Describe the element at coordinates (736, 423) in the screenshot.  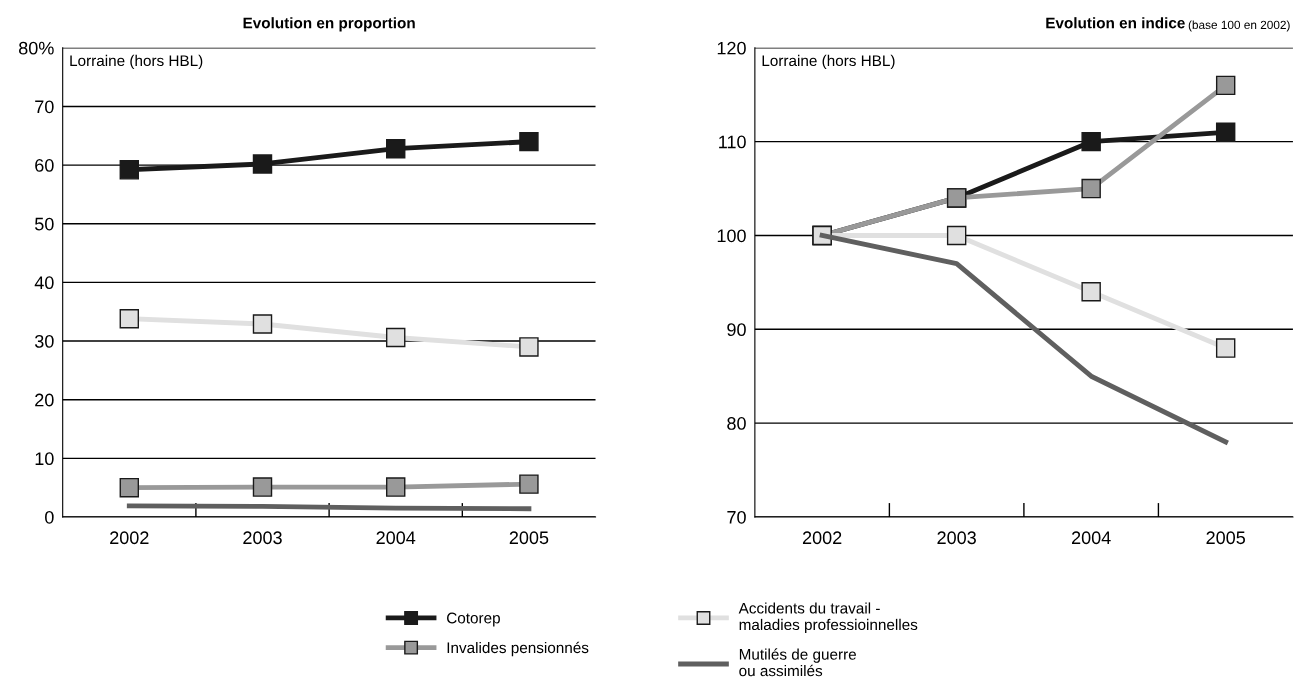
I see `y-tick-label: 80` at that location.